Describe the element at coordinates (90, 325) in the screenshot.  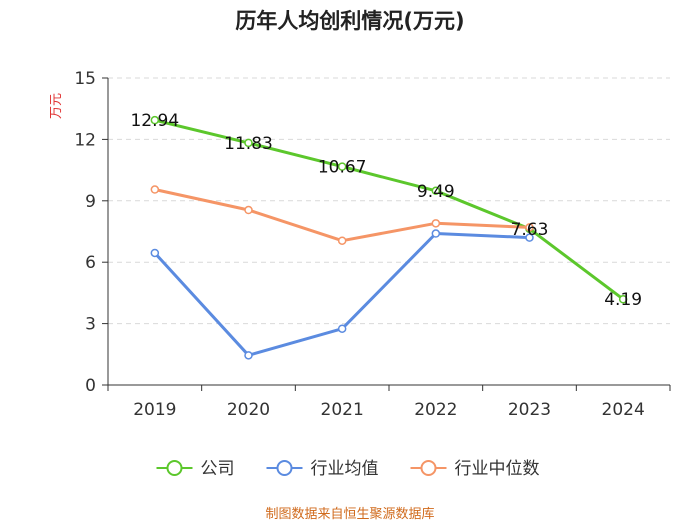
I see `y-tick-label: 3` at that location.